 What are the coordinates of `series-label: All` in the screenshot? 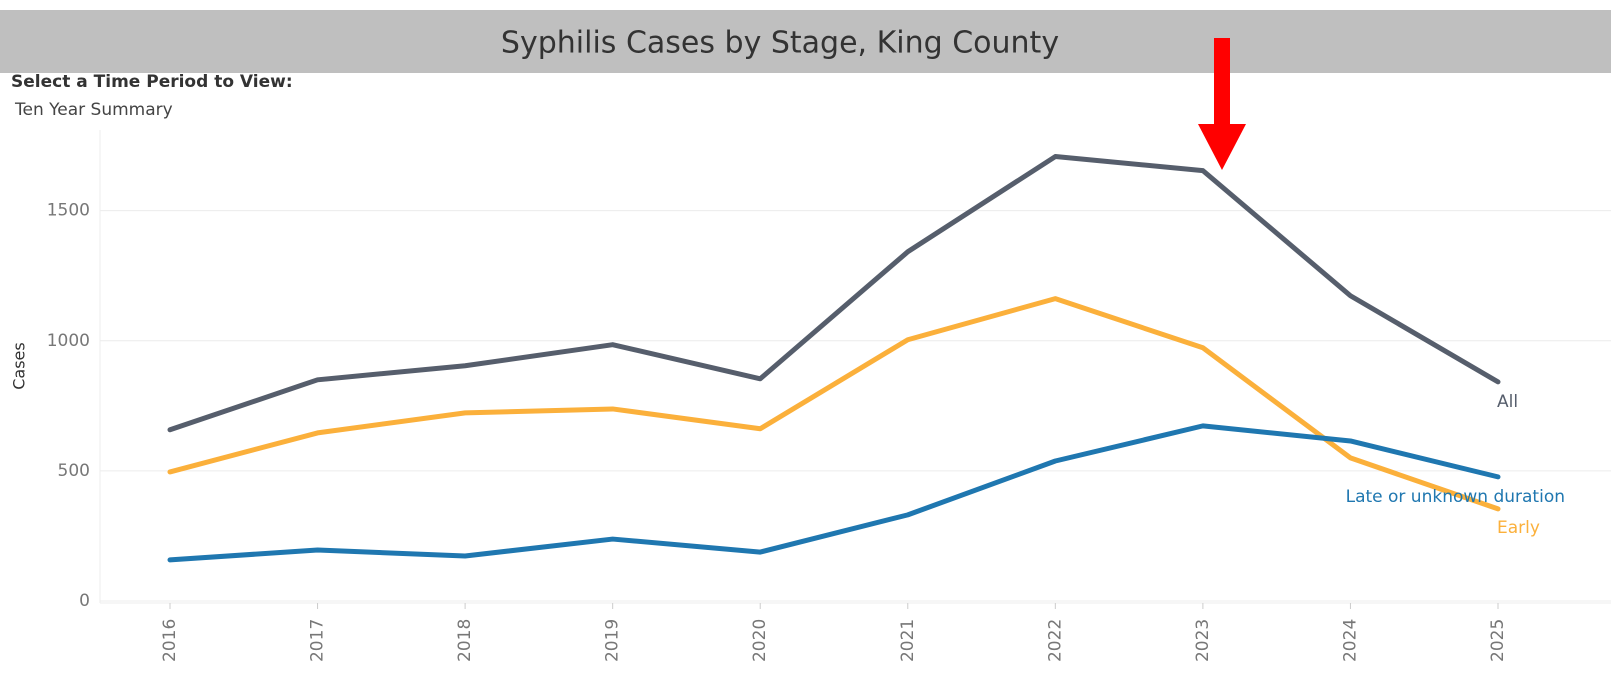 It's located at (1507, 402).